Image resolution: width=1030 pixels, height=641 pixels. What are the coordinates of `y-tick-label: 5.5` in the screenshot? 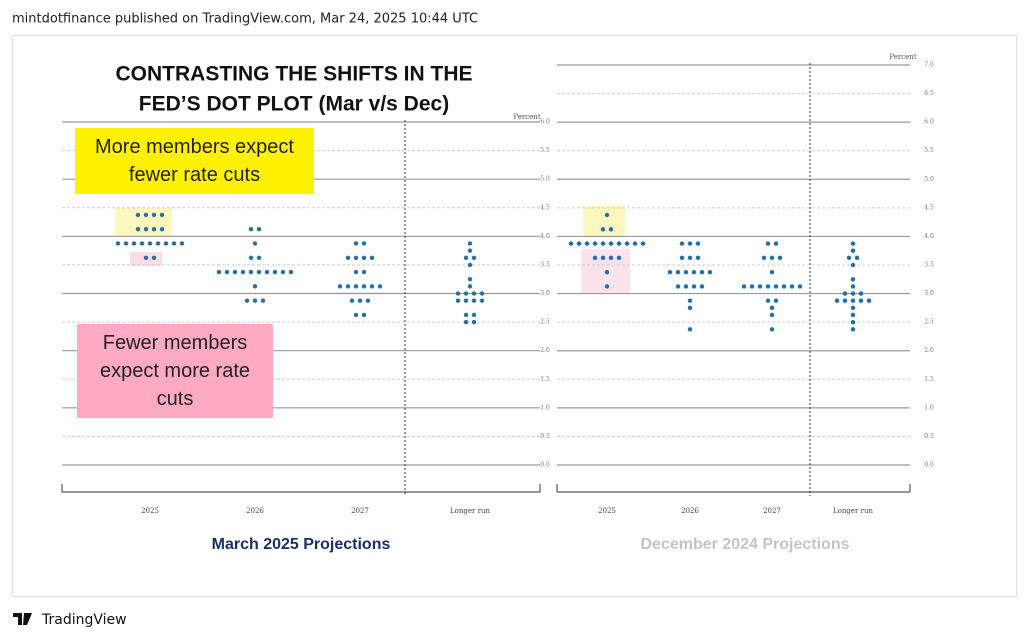 It's located at (929, 150).